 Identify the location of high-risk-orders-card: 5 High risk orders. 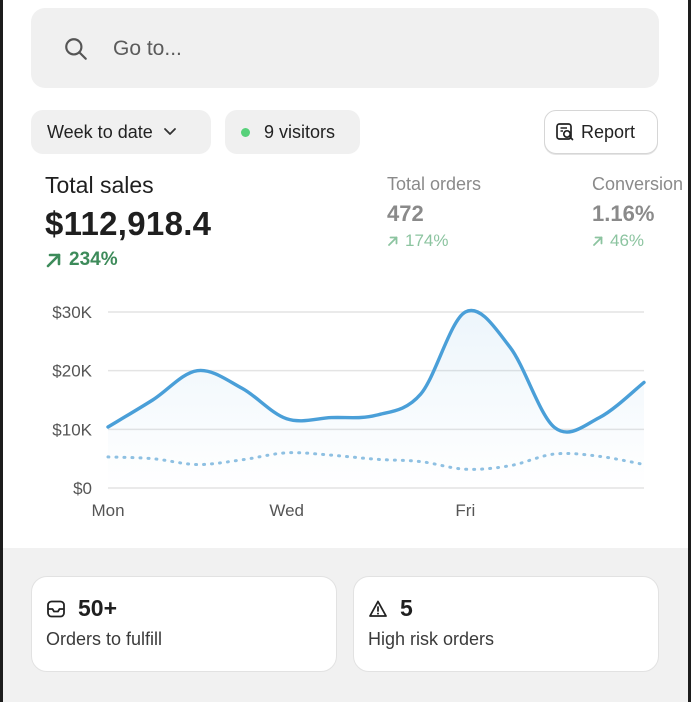
(506, 624).